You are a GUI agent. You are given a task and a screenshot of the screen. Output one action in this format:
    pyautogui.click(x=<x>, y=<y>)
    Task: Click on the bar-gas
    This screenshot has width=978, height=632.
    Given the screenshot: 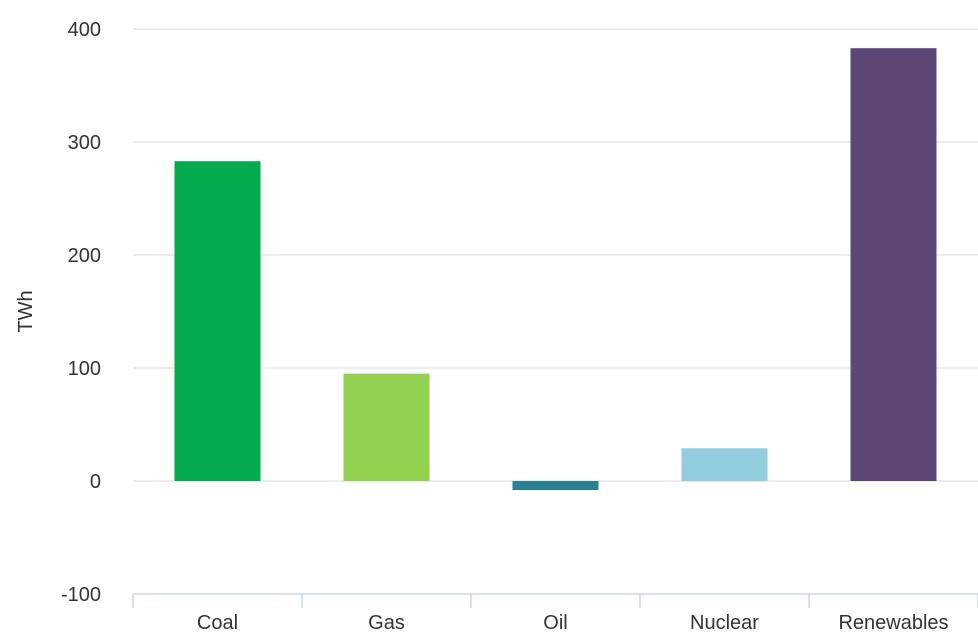 What is the action you would take?
    pyautogui.click(x=386, y=427)
    